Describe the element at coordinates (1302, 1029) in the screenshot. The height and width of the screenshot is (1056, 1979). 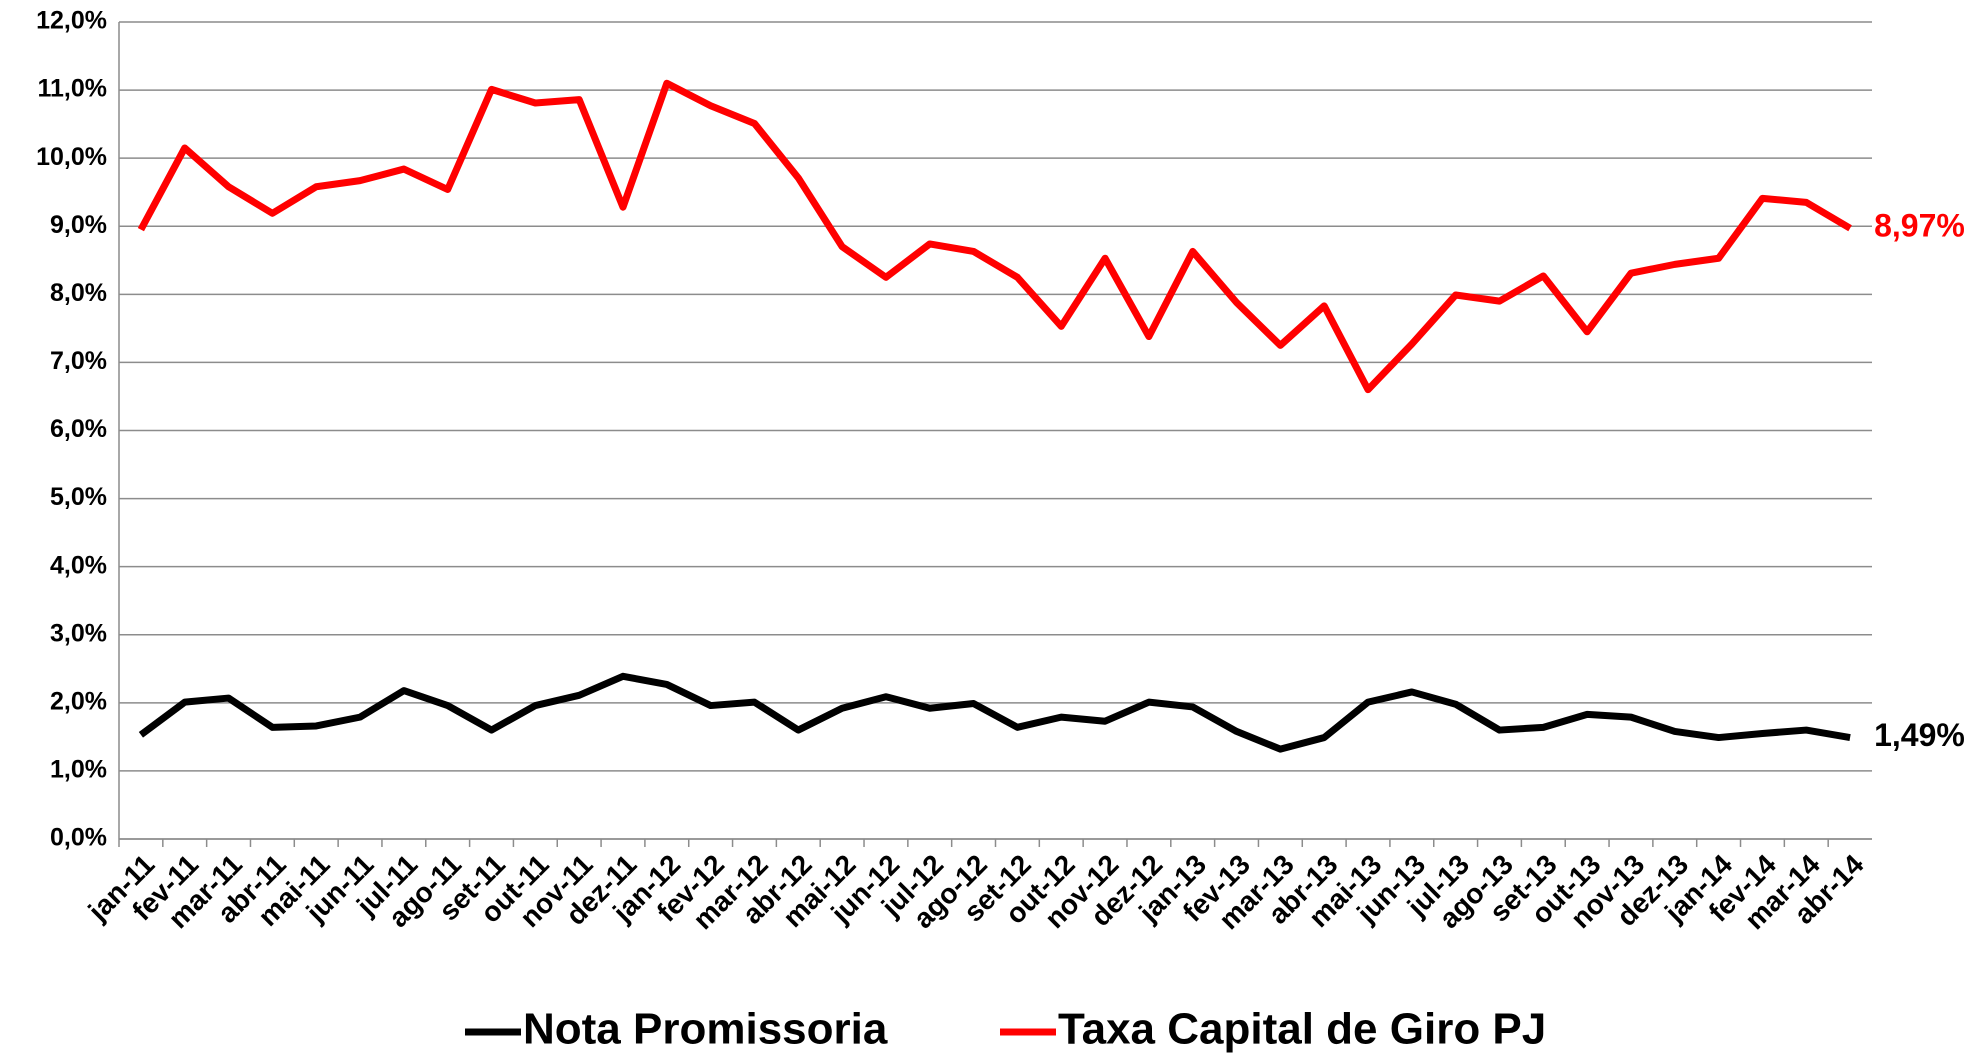
I see `legend-label: Taxa Capital de Giro PJ` at that location.